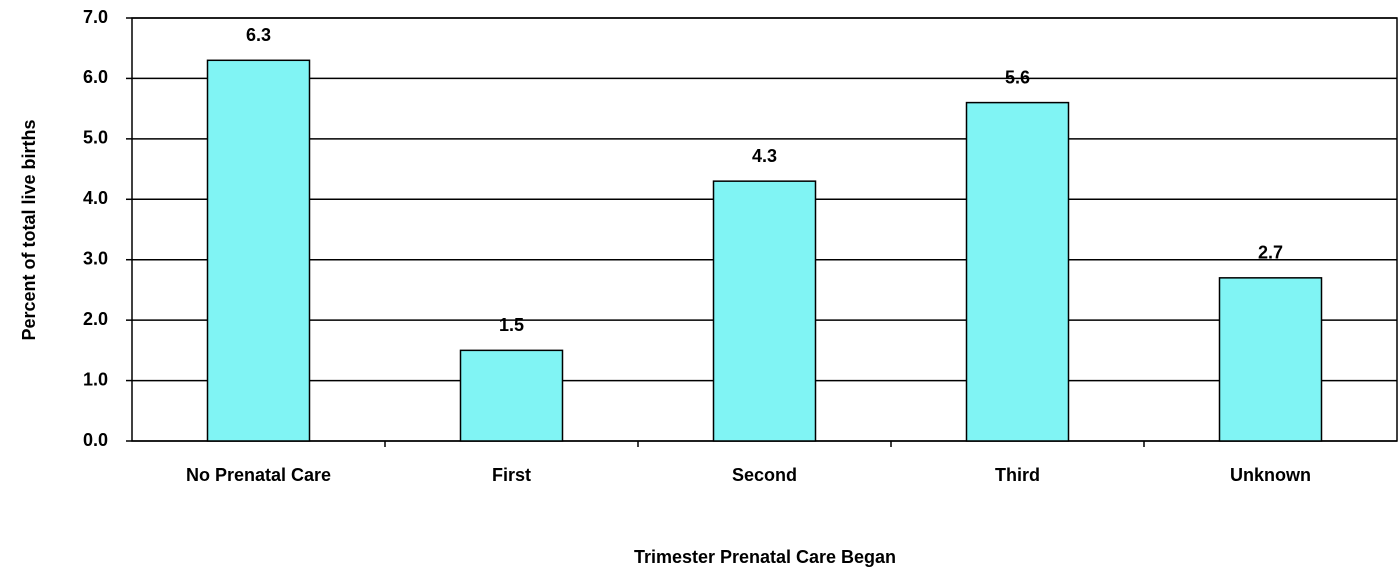 This screenshot has height=574, width=1398. What do you see at coordinates (95, 138) in the screenshot?
I see `y-tick-label: 5.0` at bounding box center [95, 138].